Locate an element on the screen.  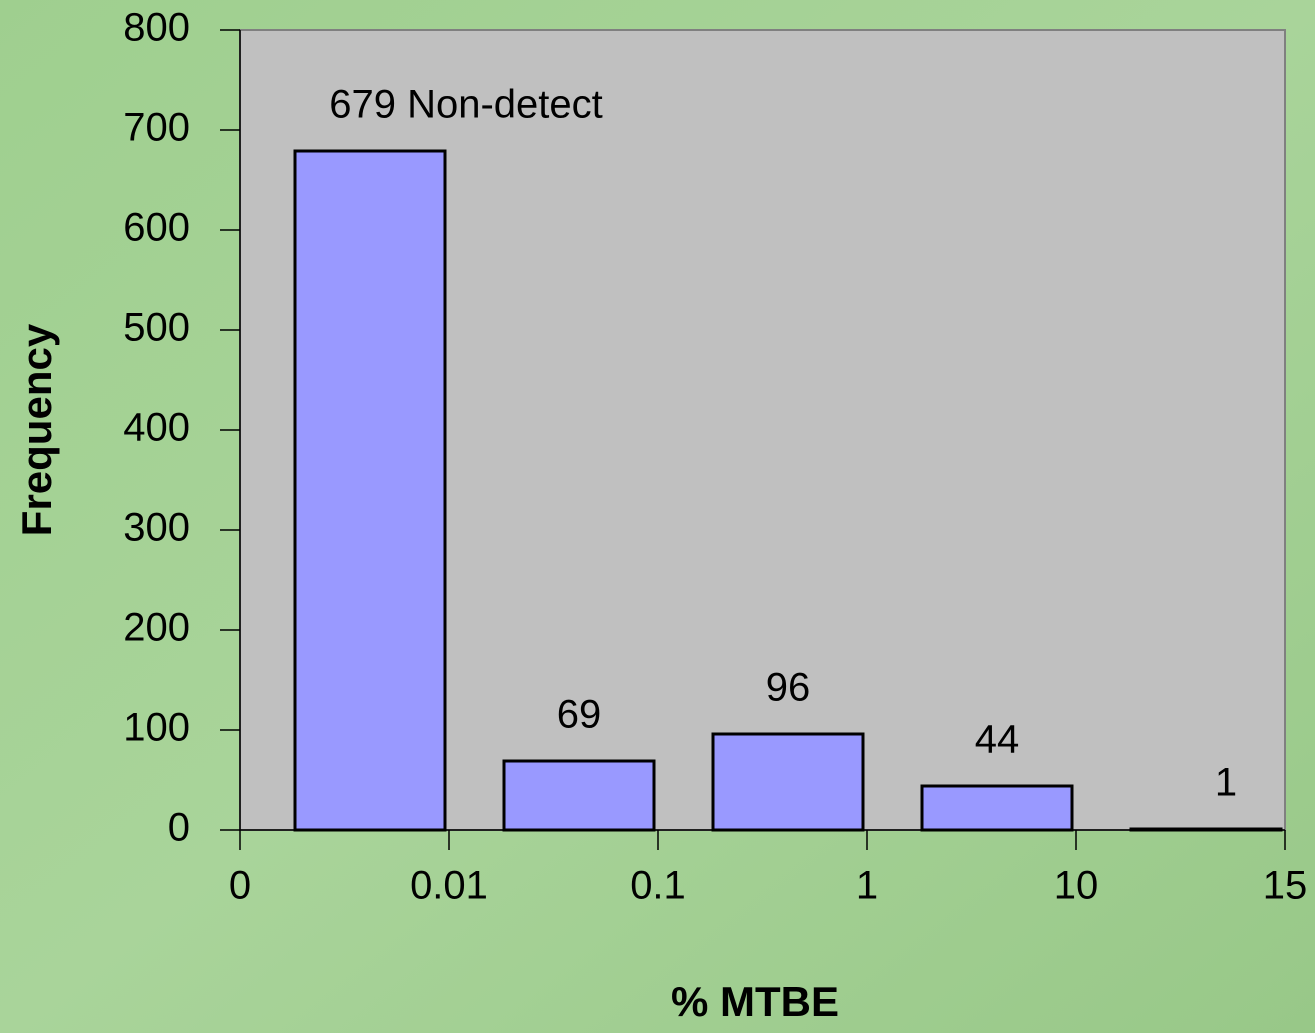
data-label: 44 is located at coordinates (997, 740).